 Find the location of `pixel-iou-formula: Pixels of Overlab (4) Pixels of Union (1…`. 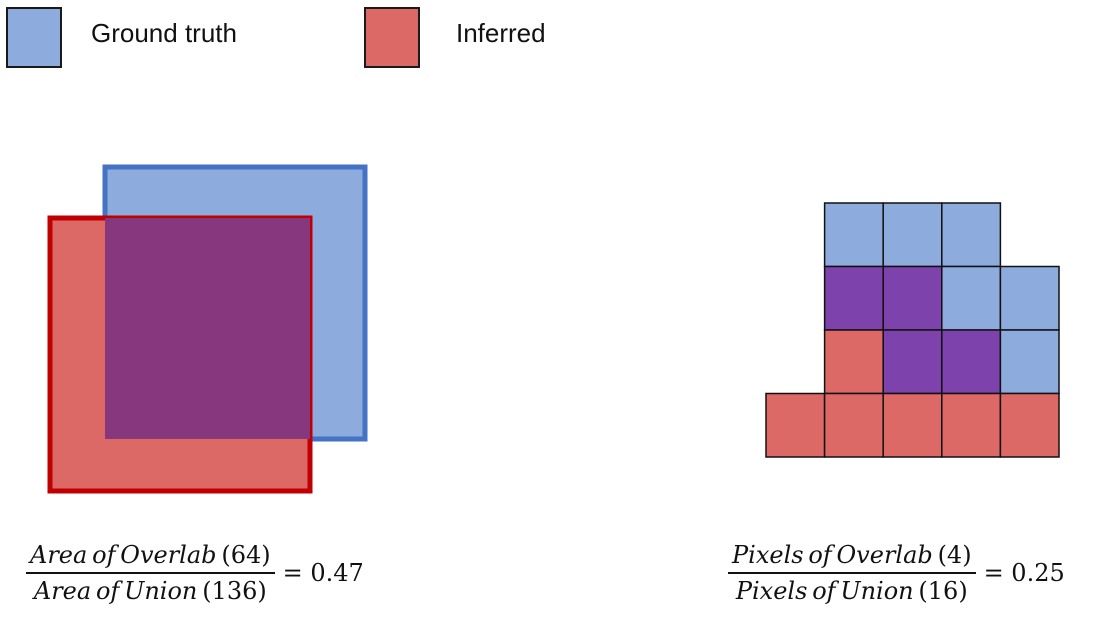

pixel-iou-formula: Pixels of Overlab (4) Pixels of Union (1… is located at coordinates (896, 573).